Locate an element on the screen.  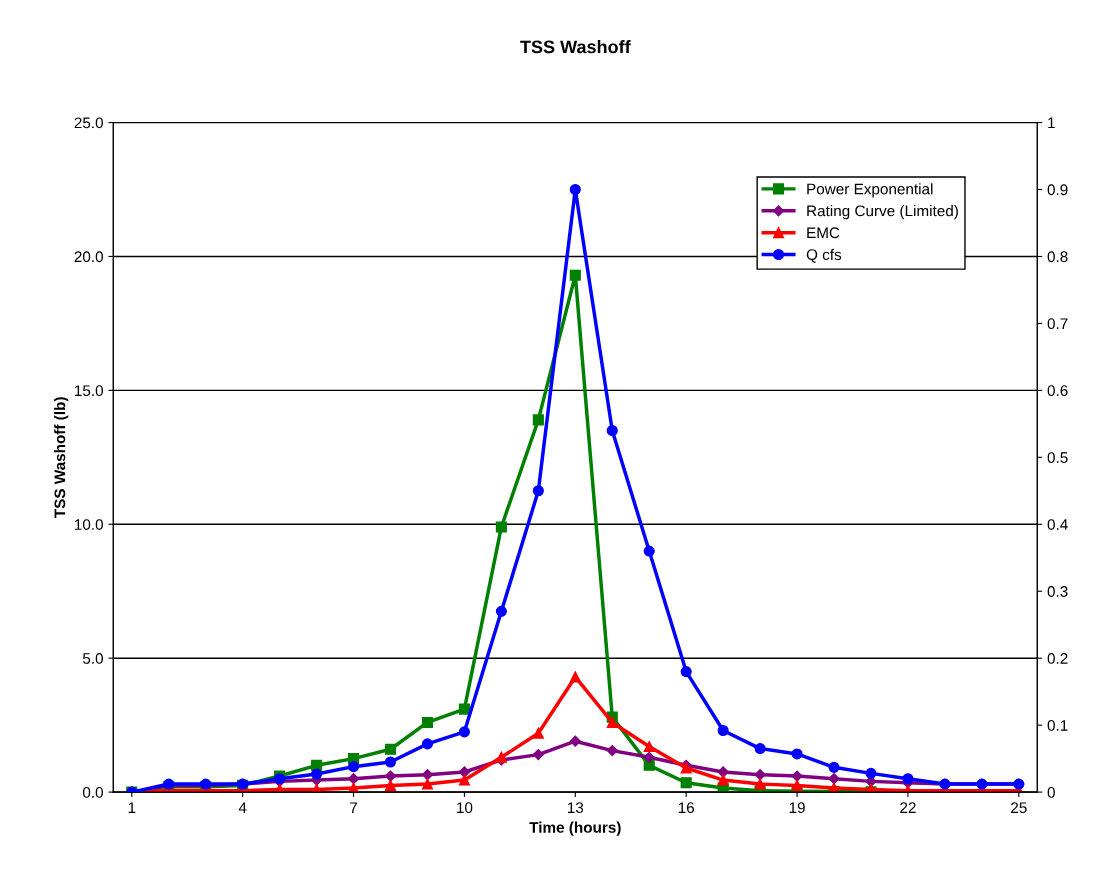
legend-label: EMC is located at coordinates (823, 233).